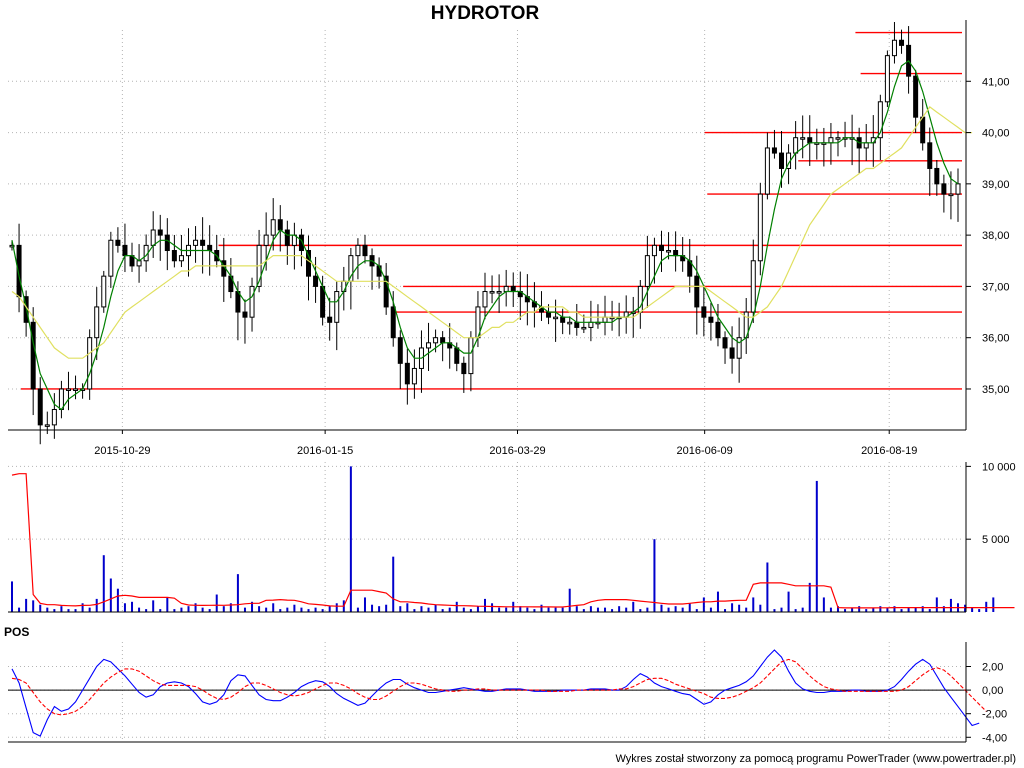 This screenshot has height=768, width=1024. What do you see at coordinates (992, 668) in the screenshot?
I see `pos-tick-label: 2,00` at bounding box center [992, 668].